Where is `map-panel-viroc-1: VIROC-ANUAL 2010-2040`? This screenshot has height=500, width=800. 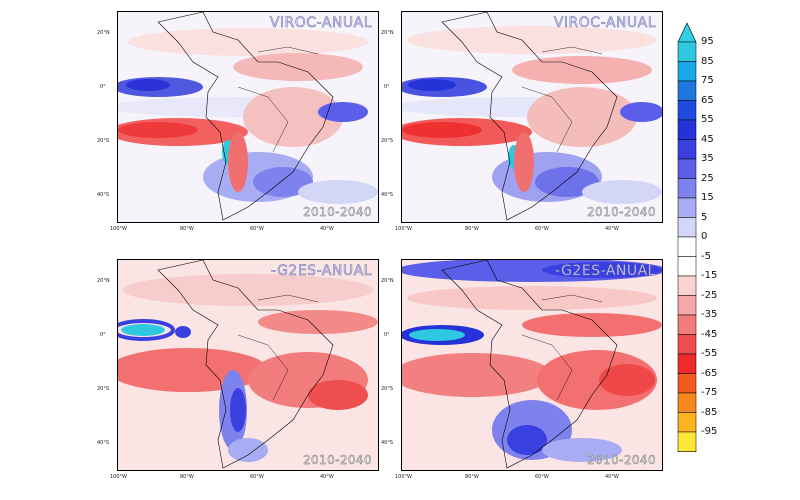 map-panel-viroc-1: VIROC-ANUAL 2010-2040 is located at coordinates (248, 117).